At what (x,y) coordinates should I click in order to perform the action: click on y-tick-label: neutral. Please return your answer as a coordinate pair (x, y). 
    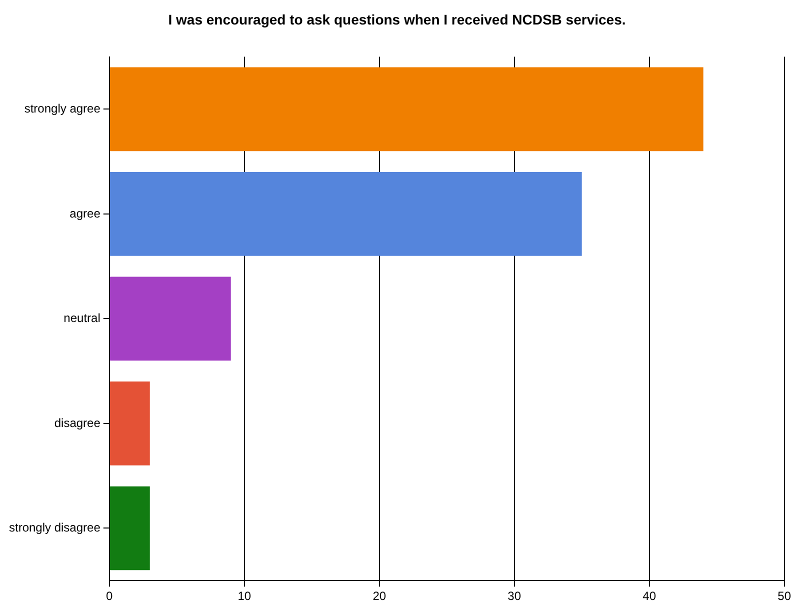
    Looking at the image, I should click on (82, 318).